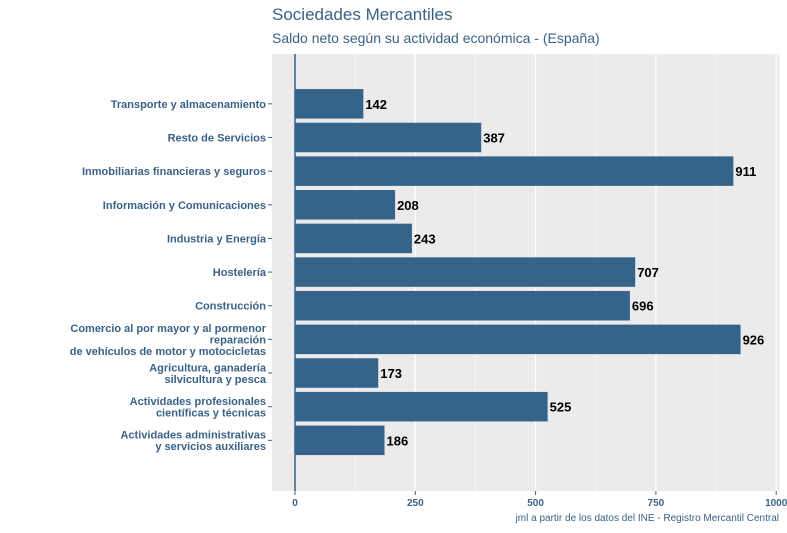 The height and width of the screenshot is (533, 787). Describe the element at coordinates (376, 104) in the screenshot. I see `bar-value-label: 142` at that location.